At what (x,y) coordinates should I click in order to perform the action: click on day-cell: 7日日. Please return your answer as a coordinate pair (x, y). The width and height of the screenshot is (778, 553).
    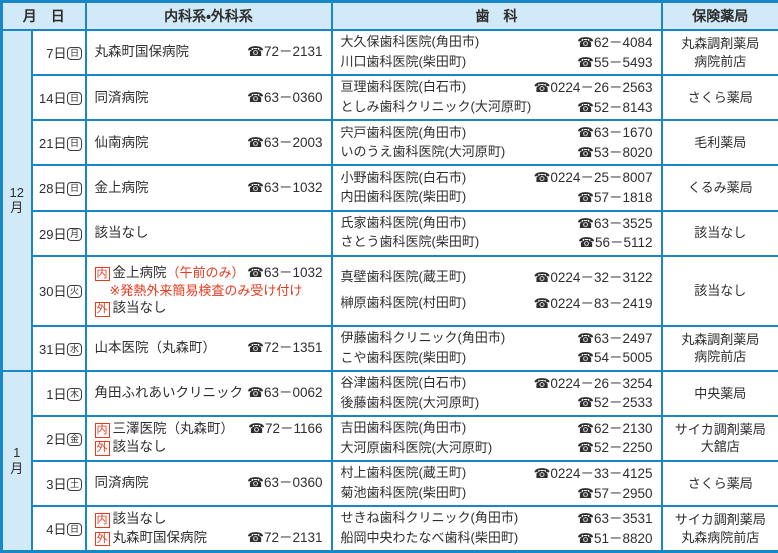
    Looking at the image, I should click on (59, 52).